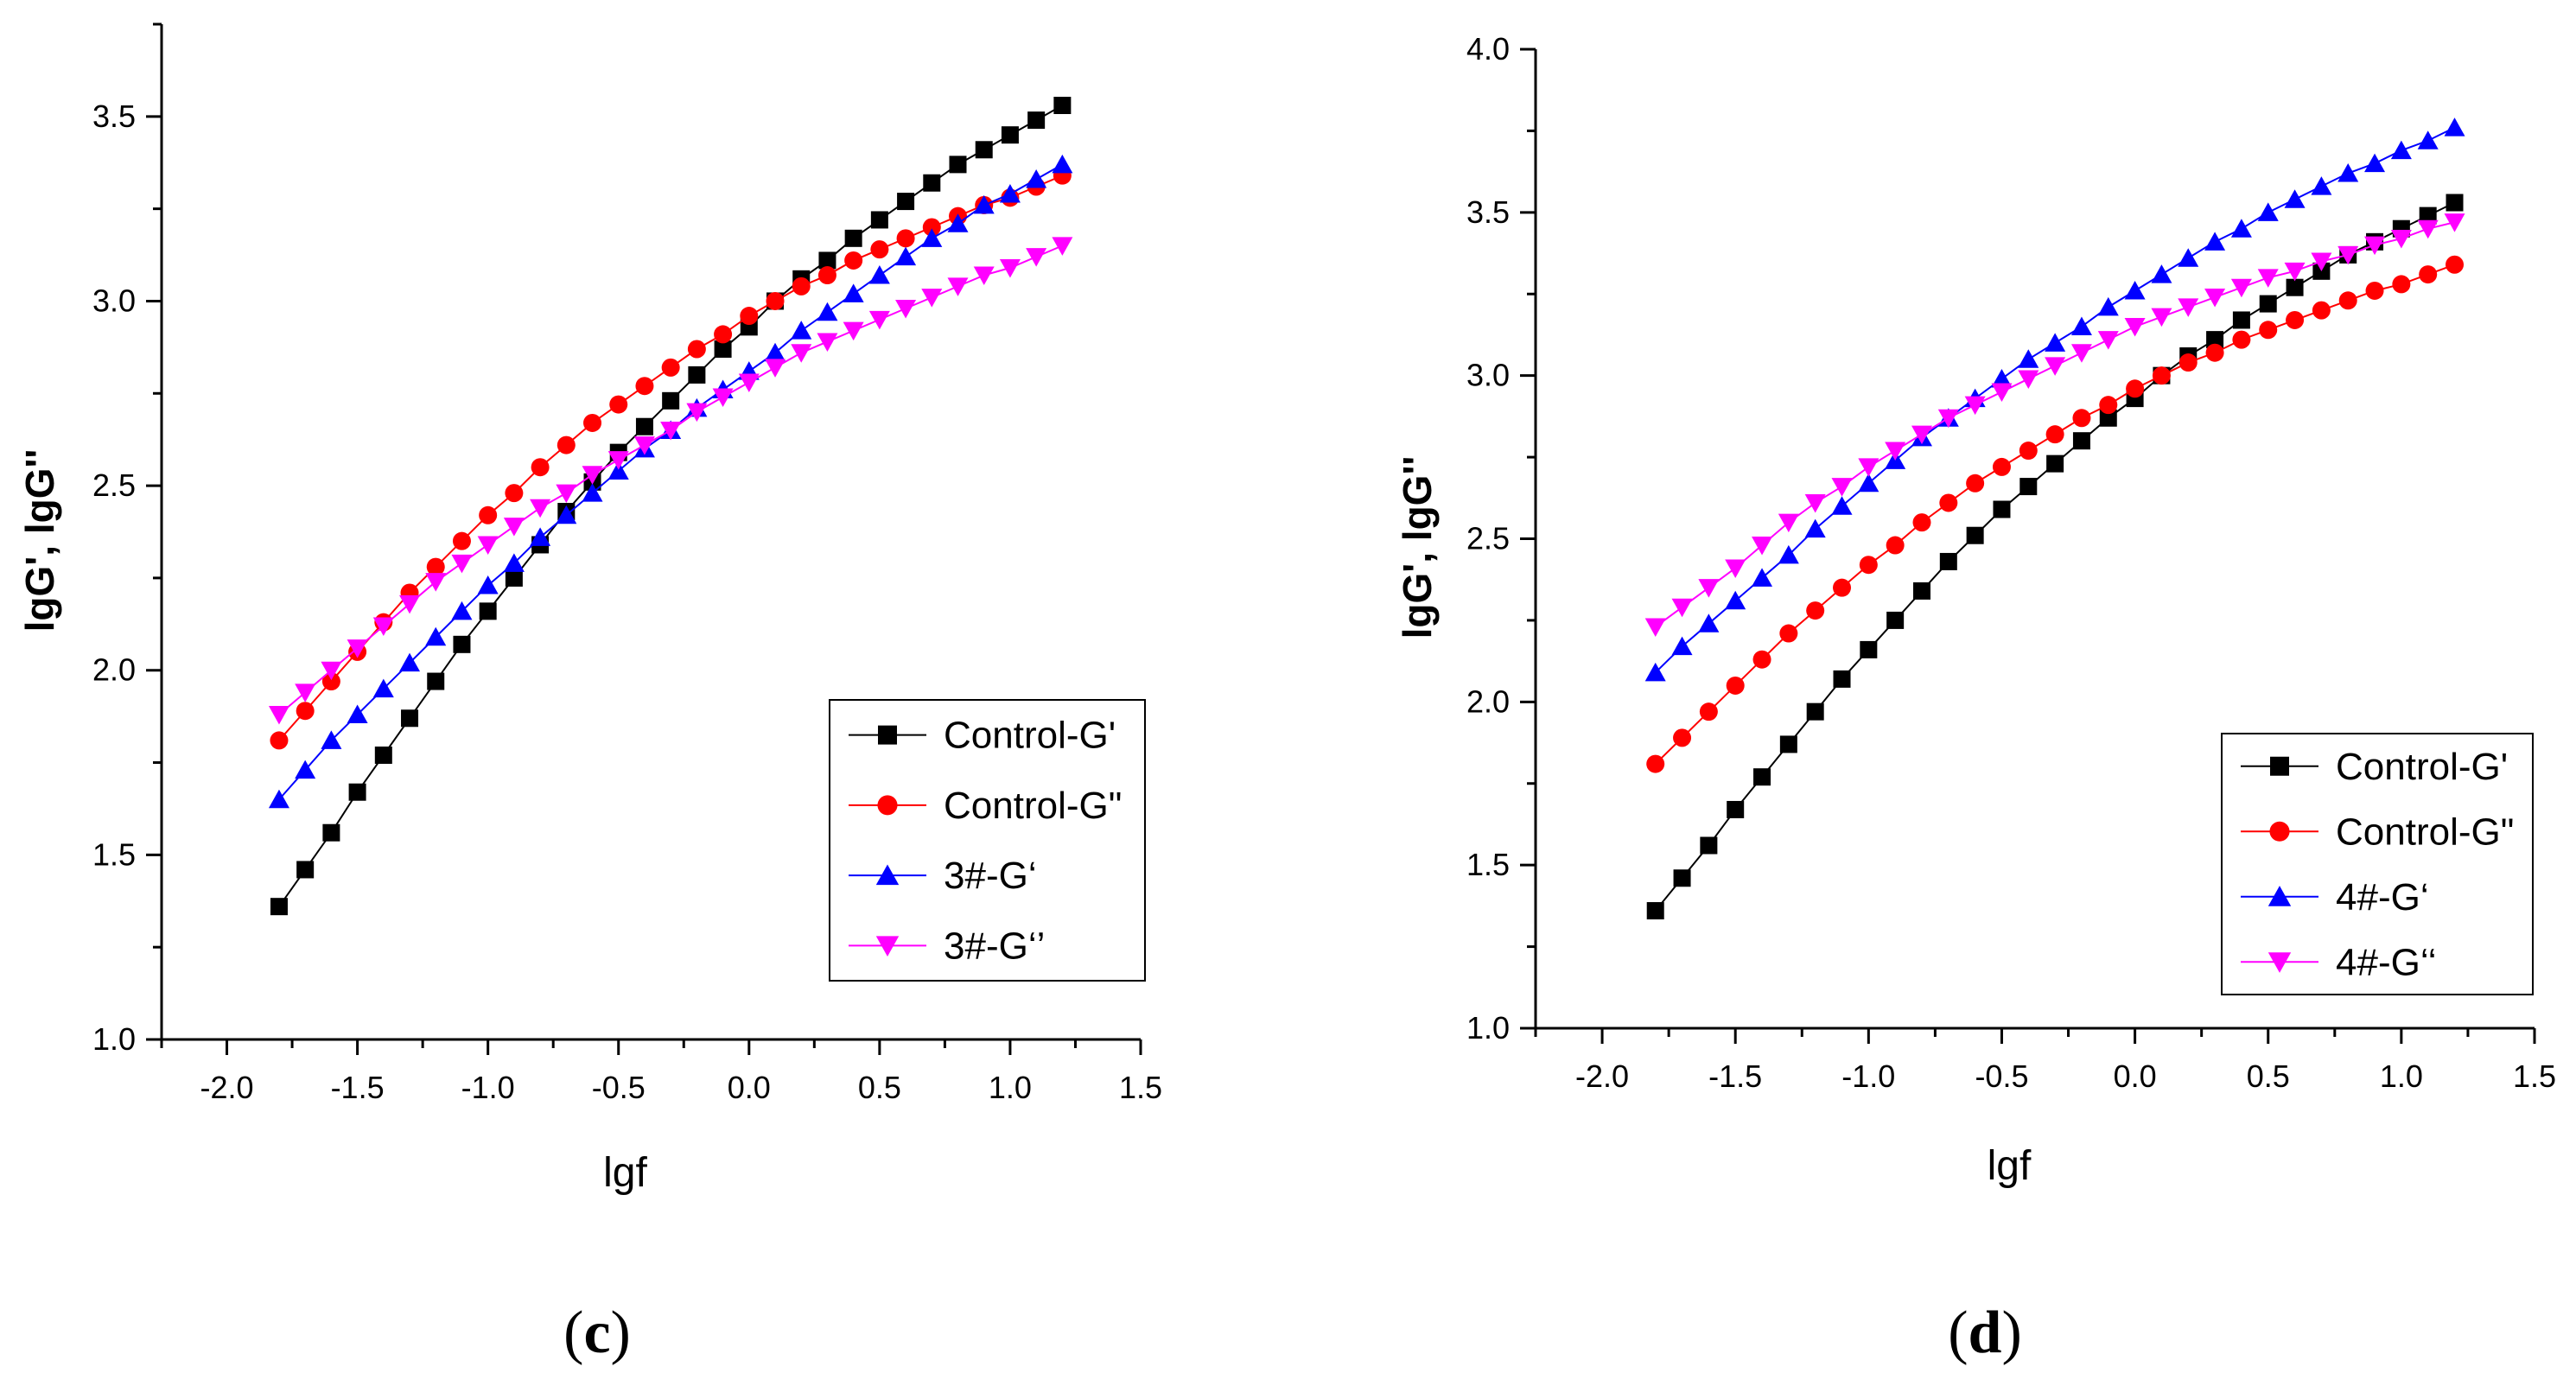 The height and width of the screenshot is (1392, 2576). What do you see at coordinates (2402, 1076) in the screenshot?
I see `x-tick-label: 1.0` at bounding box center [2402, 1076].